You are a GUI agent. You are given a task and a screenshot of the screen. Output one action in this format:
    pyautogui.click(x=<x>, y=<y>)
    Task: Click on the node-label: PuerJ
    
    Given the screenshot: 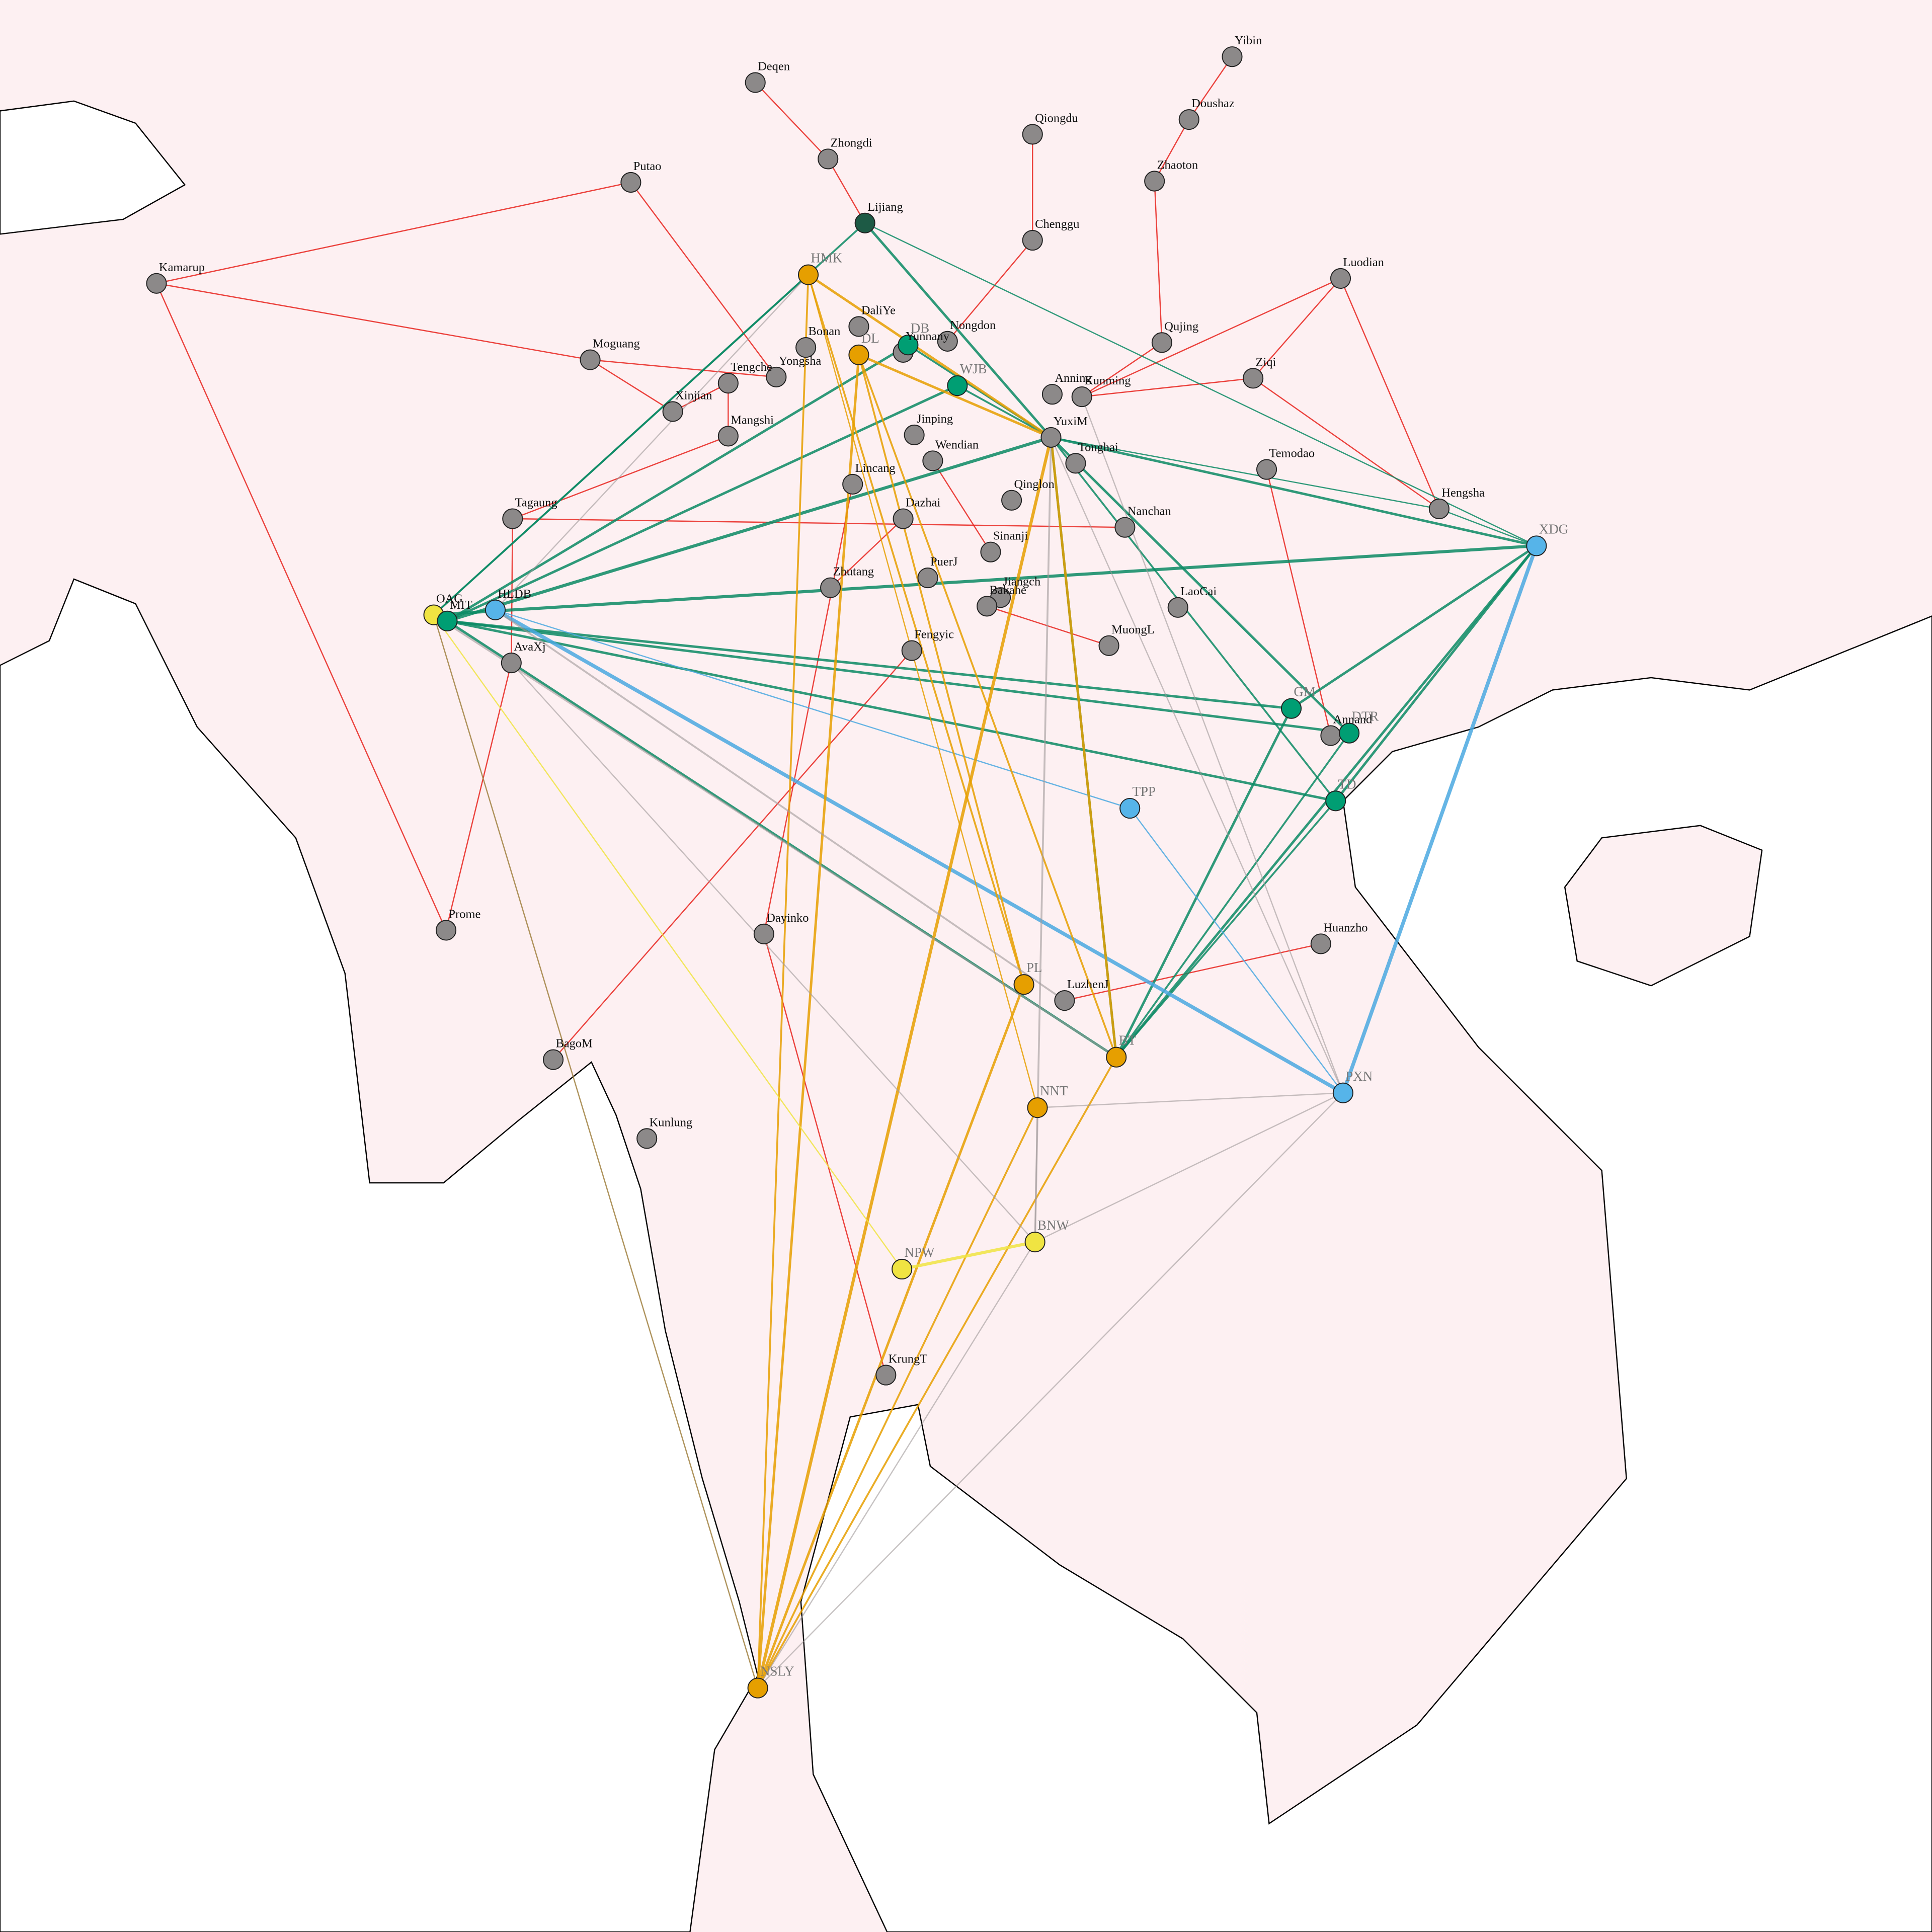 What is the action you would take?
    pyautogui.click(x=944, y=562)
    